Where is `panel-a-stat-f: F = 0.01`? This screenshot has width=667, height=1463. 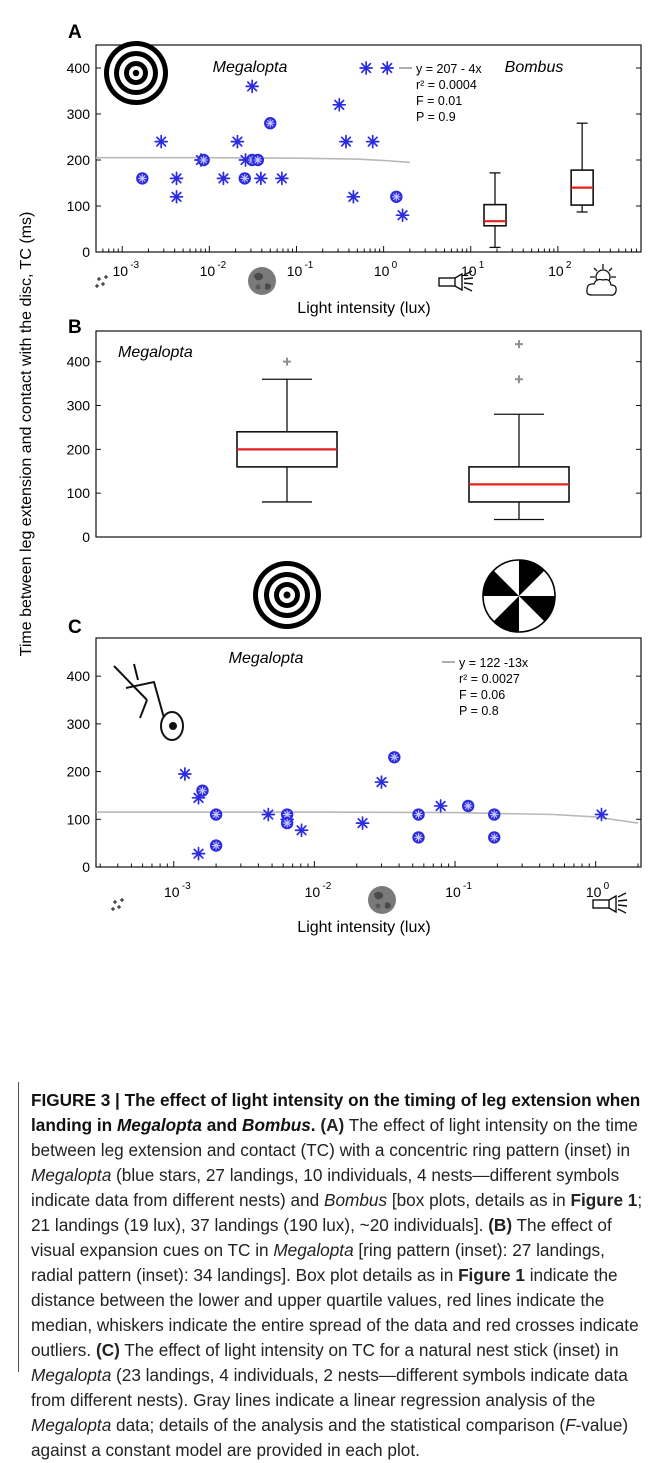 panel-a-stat-f: F = 0.01 is located at coordinates (439, 101).